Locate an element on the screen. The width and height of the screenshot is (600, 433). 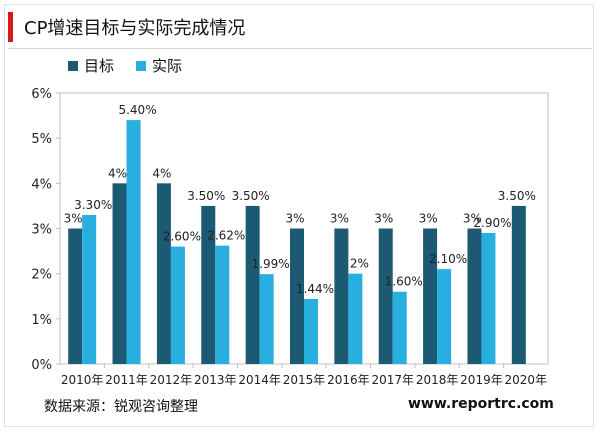
website-label: www.reportrc.com is located at coordinates (481, 404).